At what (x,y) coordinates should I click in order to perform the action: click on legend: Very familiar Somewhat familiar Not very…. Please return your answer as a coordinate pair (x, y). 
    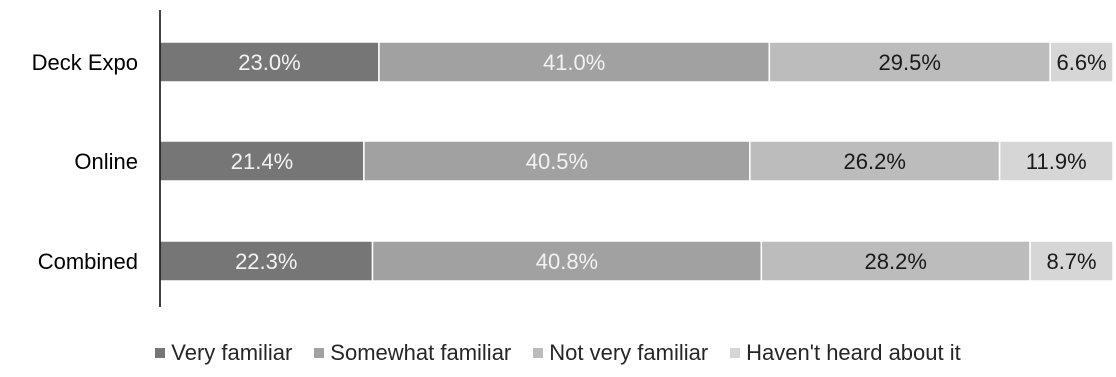
    Looking at the image, I should click on (558, 353).